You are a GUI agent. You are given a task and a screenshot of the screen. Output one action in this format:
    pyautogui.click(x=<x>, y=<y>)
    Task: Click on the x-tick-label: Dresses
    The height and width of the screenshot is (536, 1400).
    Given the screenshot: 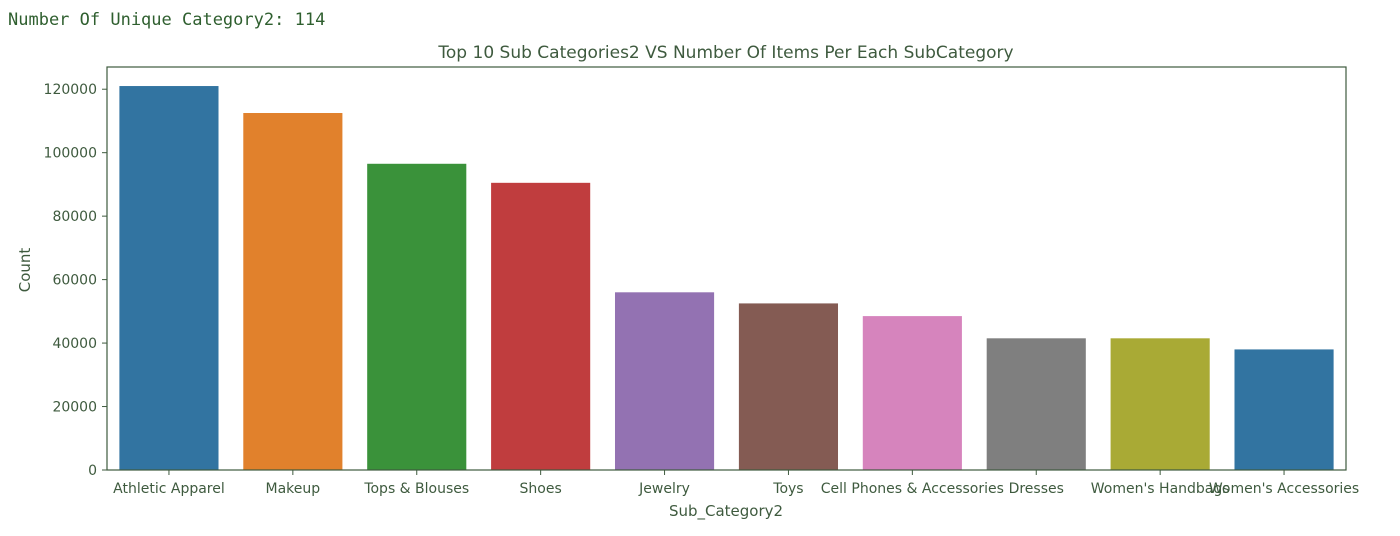 What is the action you would take?
    pyautogui.click(x=1036, y=489)
    